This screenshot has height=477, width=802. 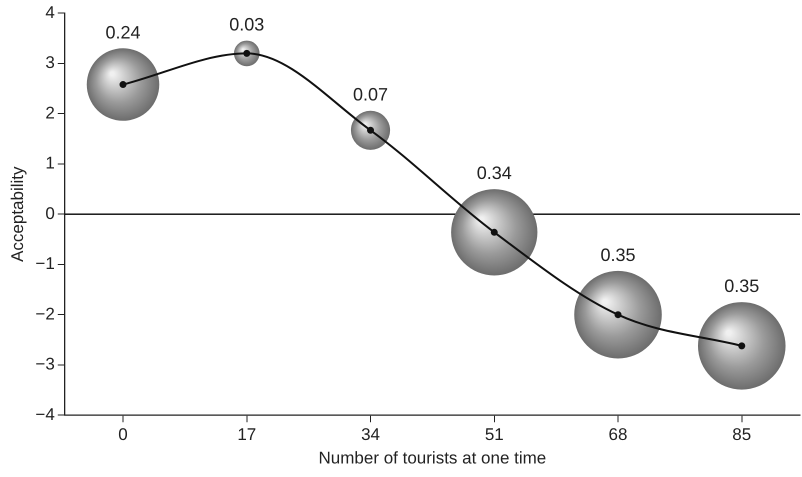 What do you see at coordinates (618, 434) in the screenshot?
I see `x-tick-label: 68` at bounding box center [618, 434].